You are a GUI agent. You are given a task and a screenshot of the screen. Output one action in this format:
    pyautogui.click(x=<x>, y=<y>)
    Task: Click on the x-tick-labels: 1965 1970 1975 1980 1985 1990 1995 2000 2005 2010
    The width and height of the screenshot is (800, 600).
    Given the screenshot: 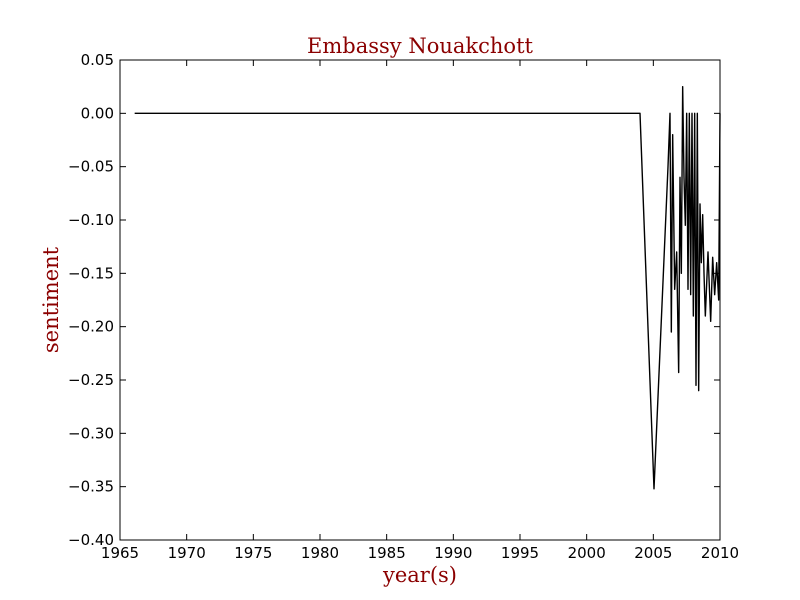 What is the action you would take?
    pyautogui.click(x=420, y=553)
    